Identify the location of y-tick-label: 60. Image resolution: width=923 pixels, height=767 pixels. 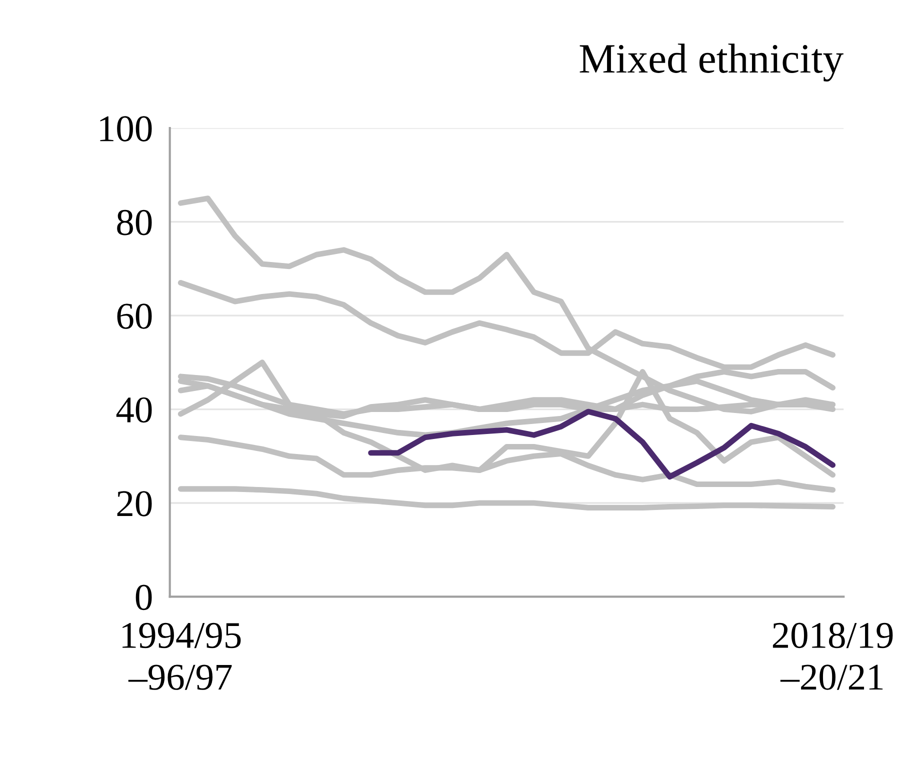
(134, 316).